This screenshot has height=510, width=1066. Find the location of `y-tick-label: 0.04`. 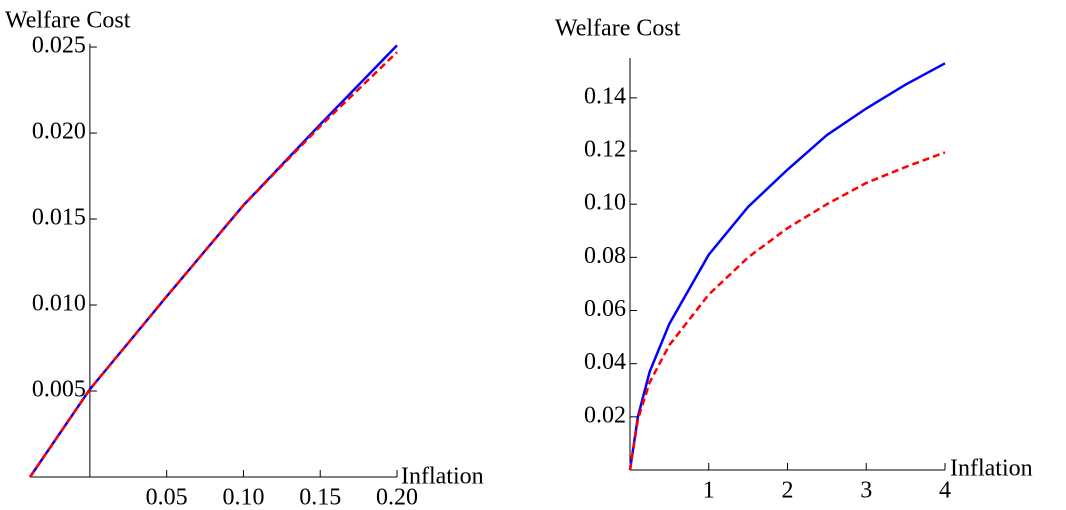

y-tick-label: 0.04 is located at coordinates (605, 362).